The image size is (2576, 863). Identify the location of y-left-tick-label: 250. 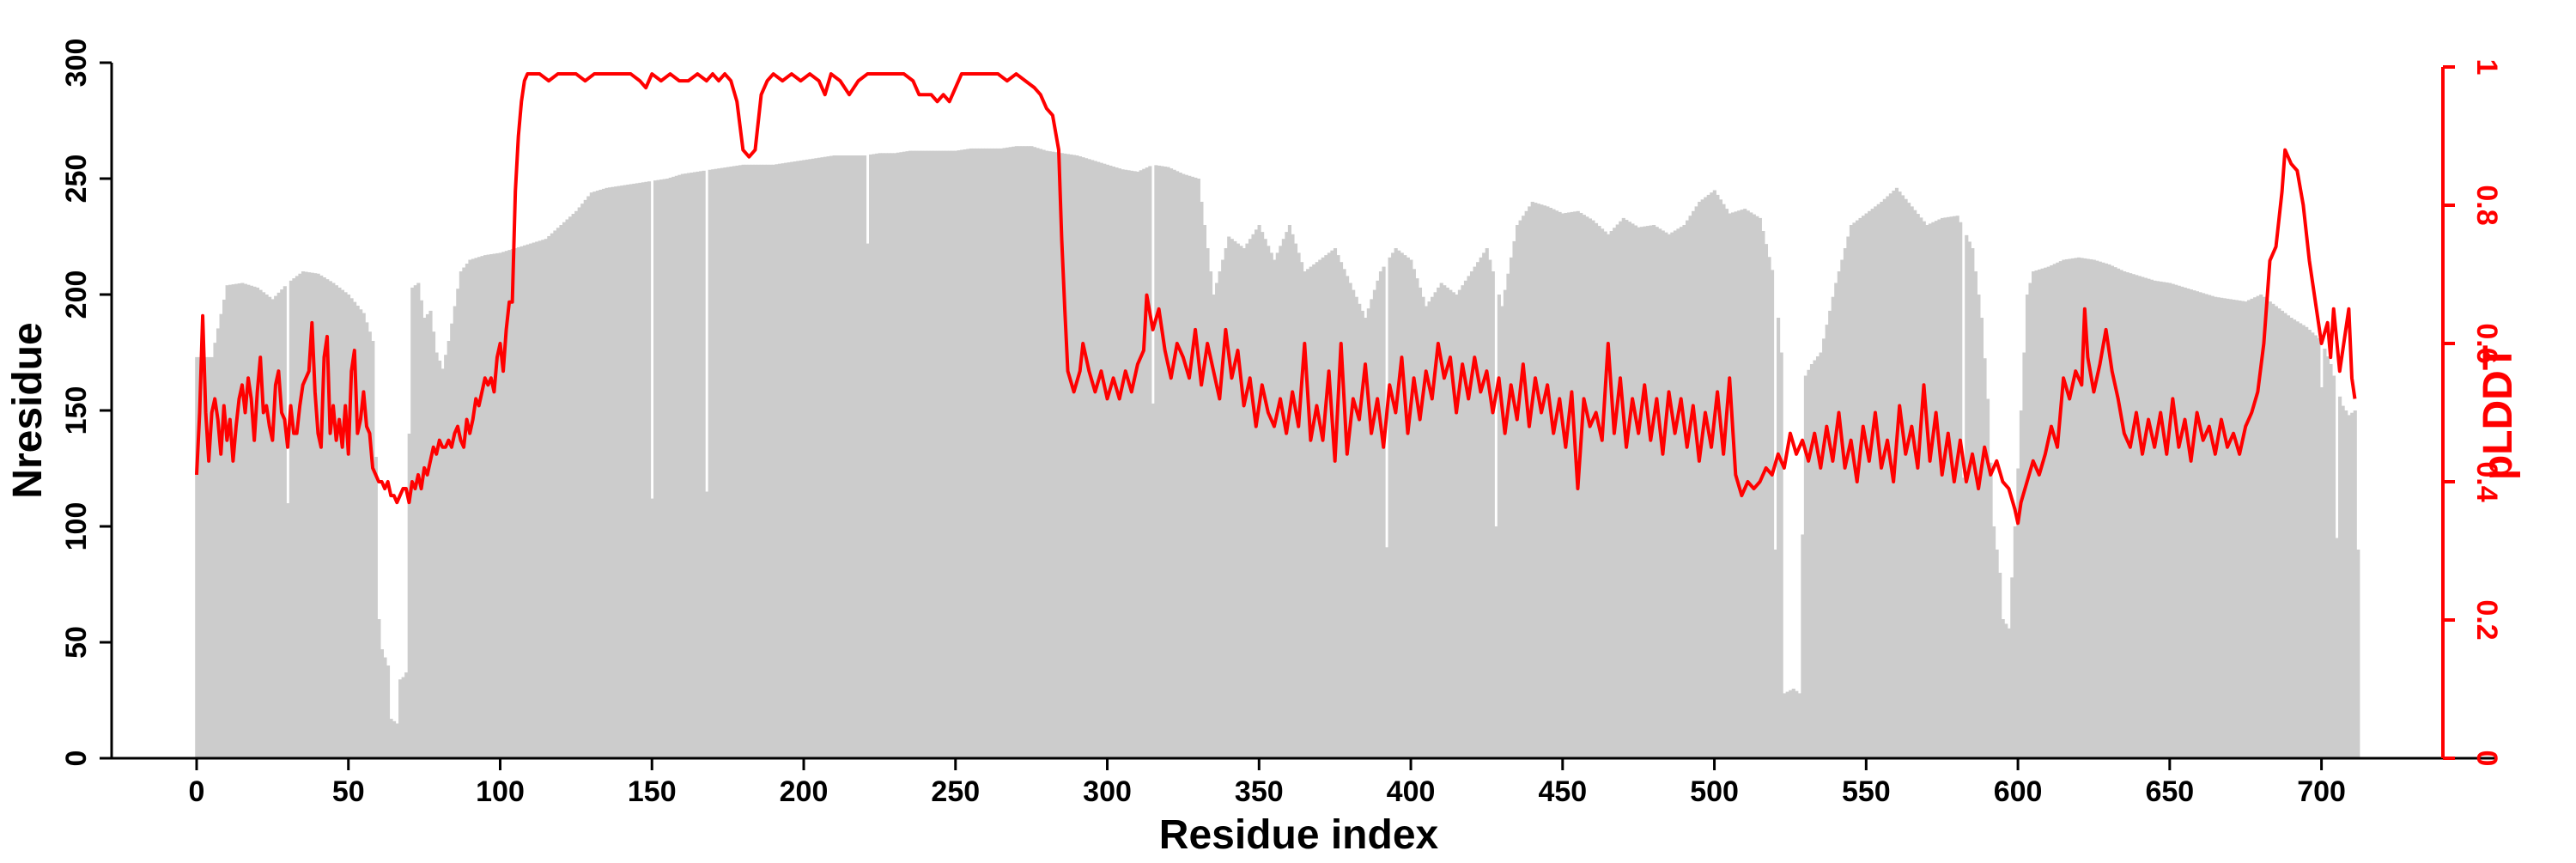
(77, 179).